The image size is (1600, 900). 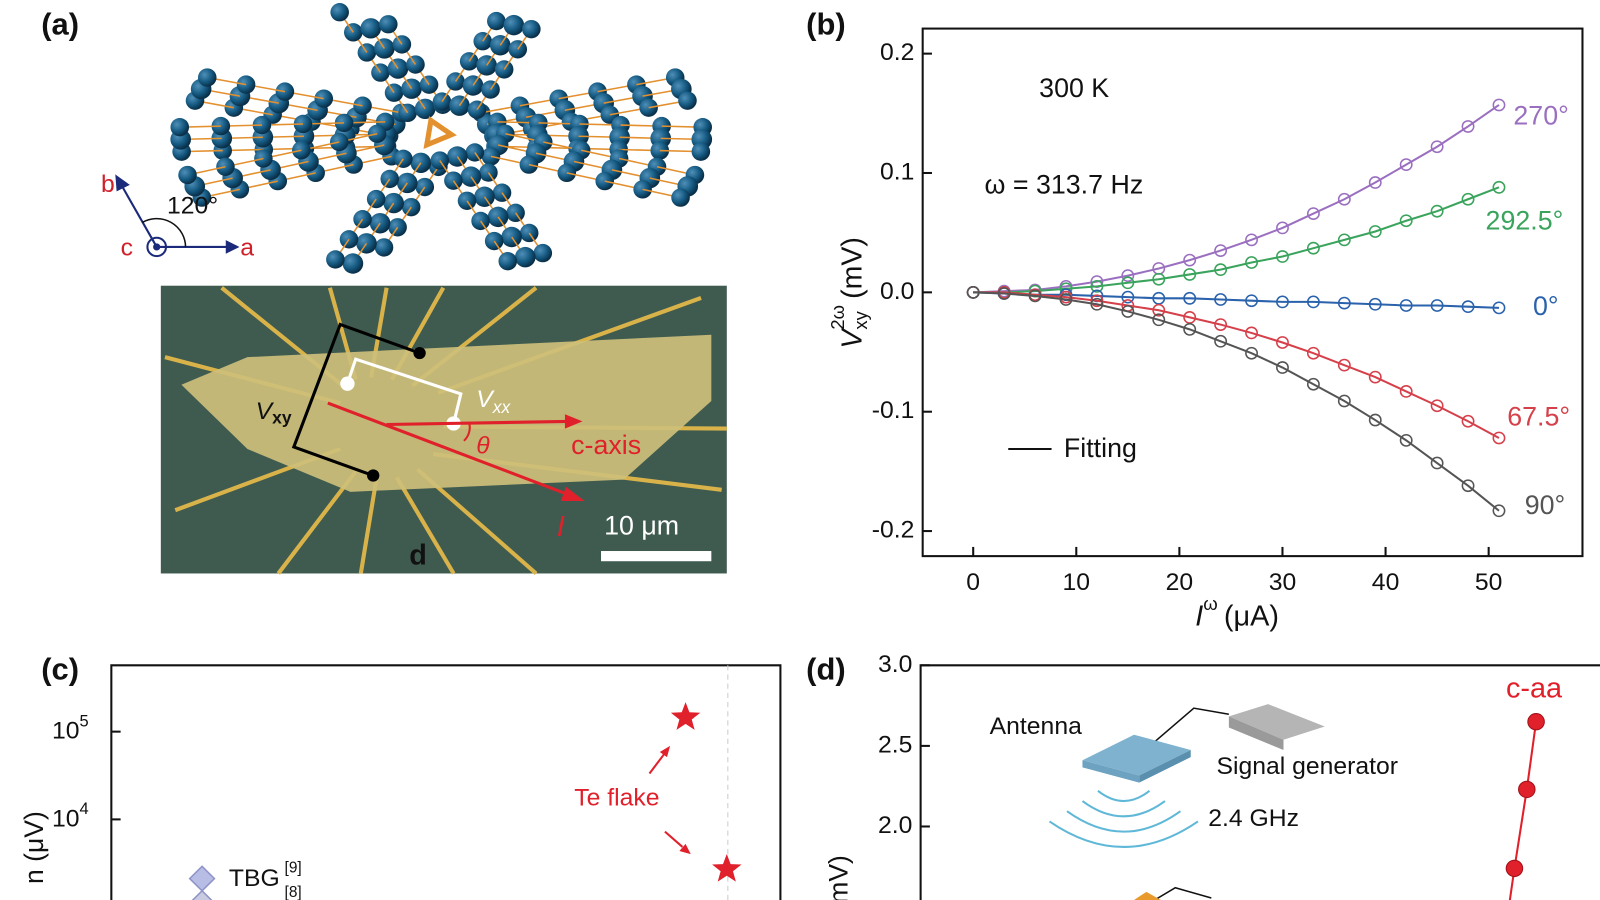 What do you see at coordinates (1064, 185) in the screenshot?
I see `annotation: ω = 313.7 Hz` at bounding box center [1064, 185].